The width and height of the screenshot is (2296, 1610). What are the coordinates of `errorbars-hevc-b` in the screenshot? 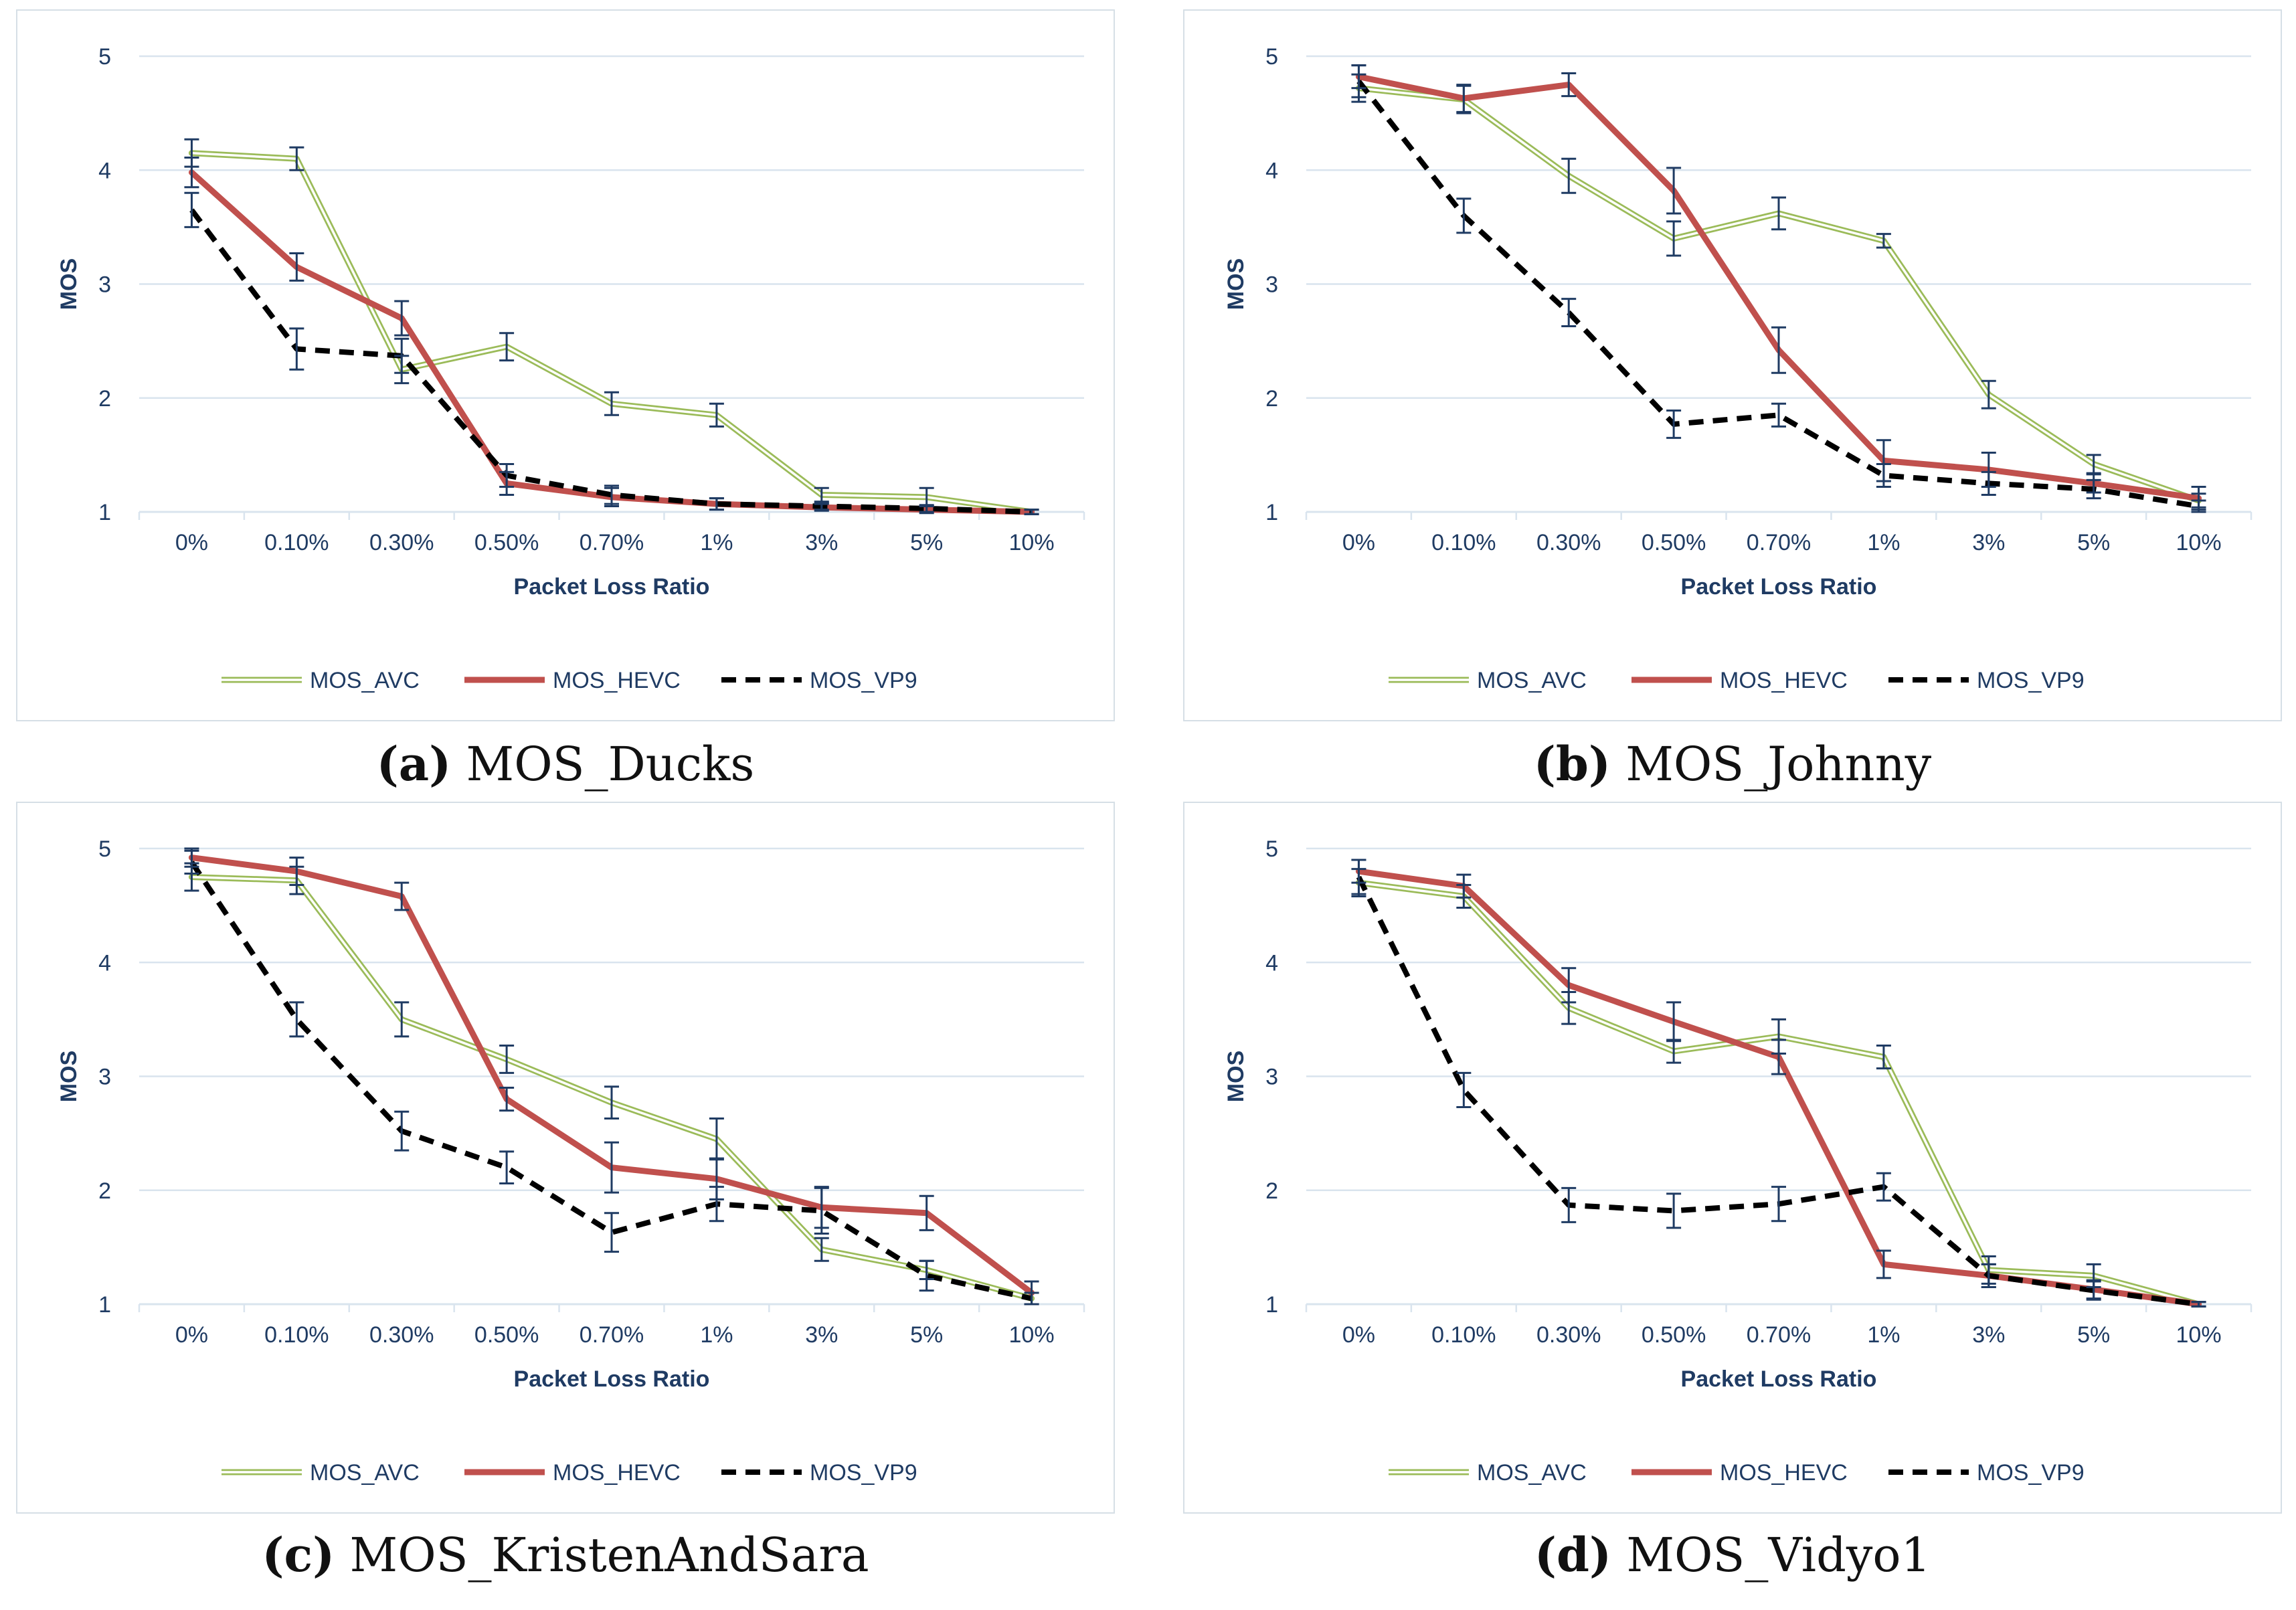 It's located at (1779, 288).